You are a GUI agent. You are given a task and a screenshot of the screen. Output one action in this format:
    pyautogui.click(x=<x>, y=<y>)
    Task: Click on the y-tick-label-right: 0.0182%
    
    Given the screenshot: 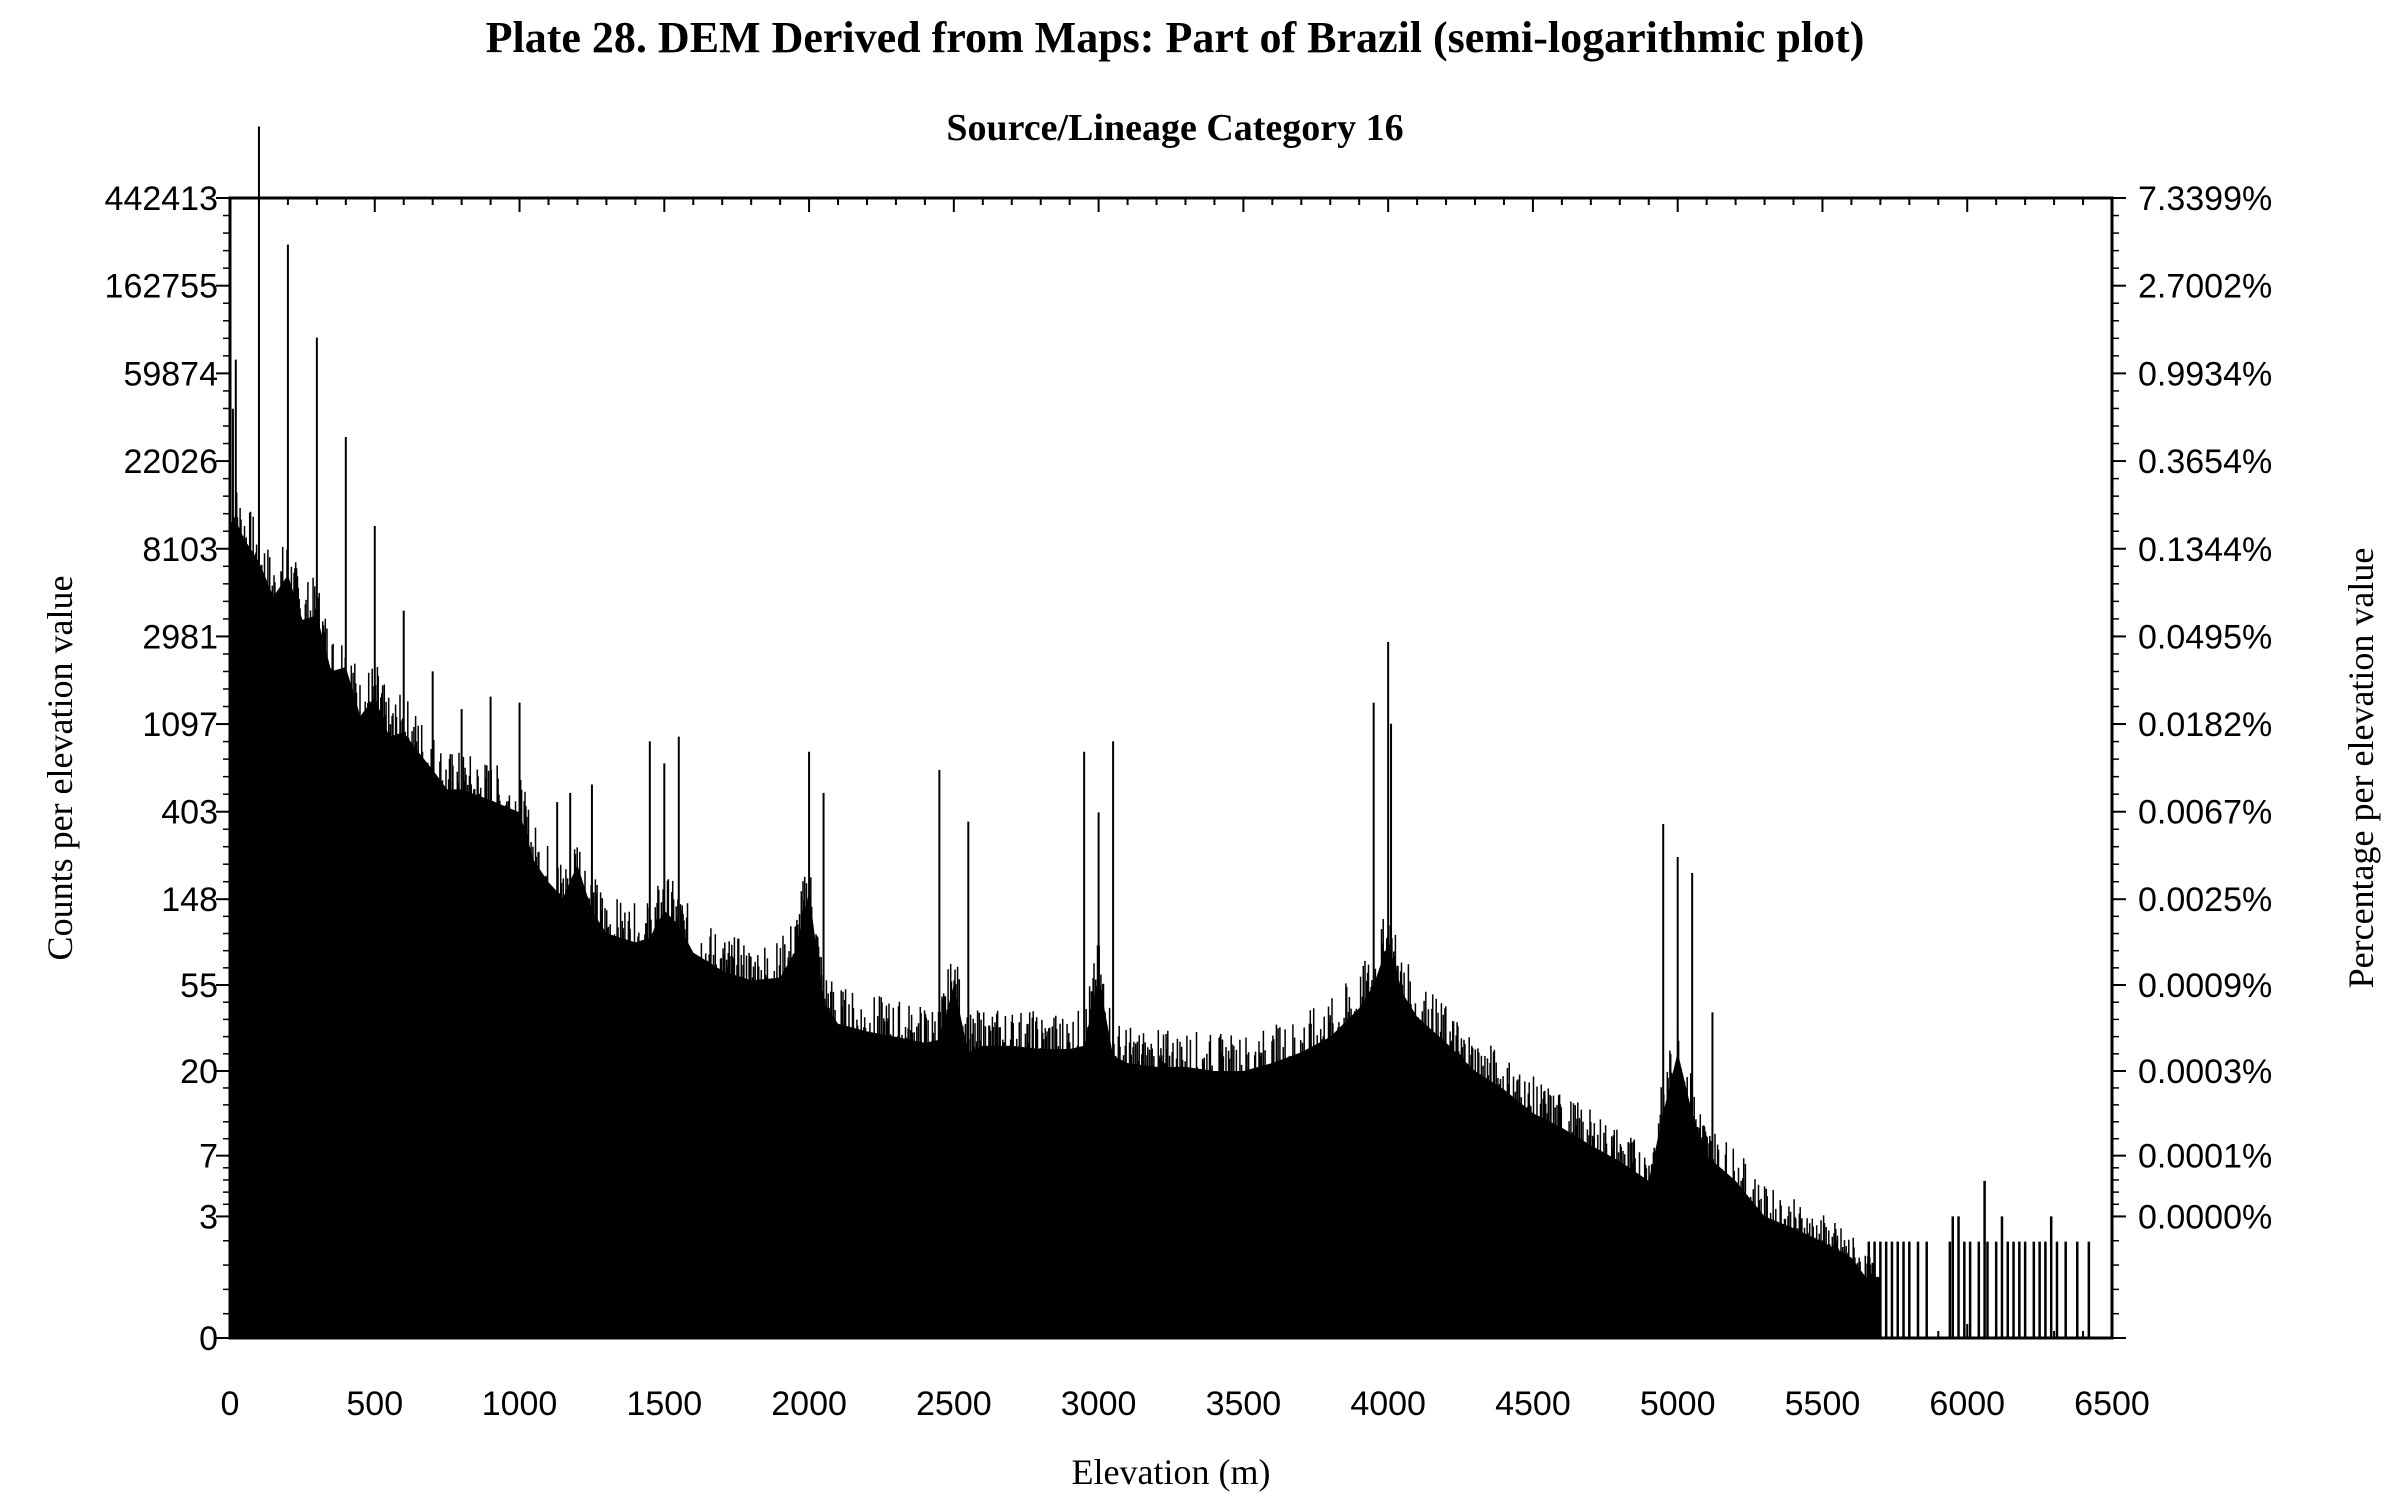 What is the action you would take?
    pyautogui.click(x=2205, y=725)
    